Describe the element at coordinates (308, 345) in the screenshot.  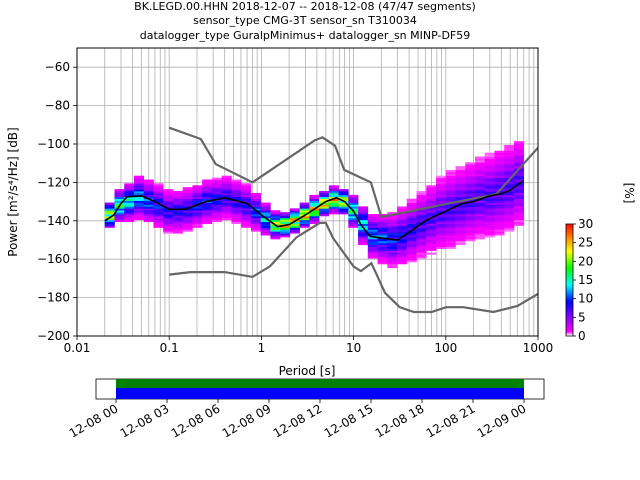
I see `x-axis-ticks: 0.01 0.1 1 10 100 1000` at that location.